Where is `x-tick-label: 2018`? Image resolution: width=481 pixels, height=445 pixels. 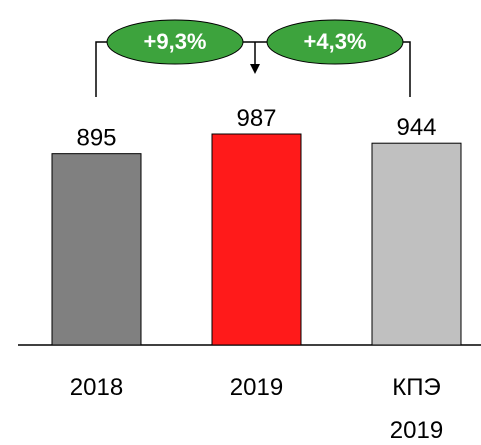 x-tick-label: 2018 is located at coordinates (96, 387).